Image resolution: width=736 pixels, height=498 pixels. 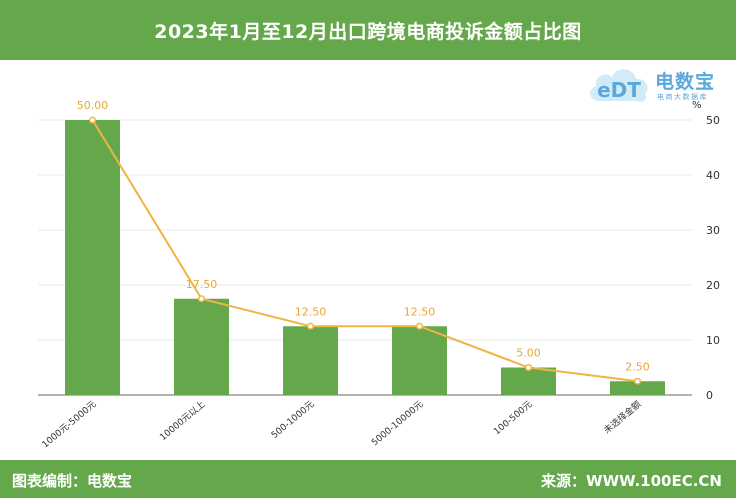 I want to click on data-label: 5.00, so click(x=528, y=353).